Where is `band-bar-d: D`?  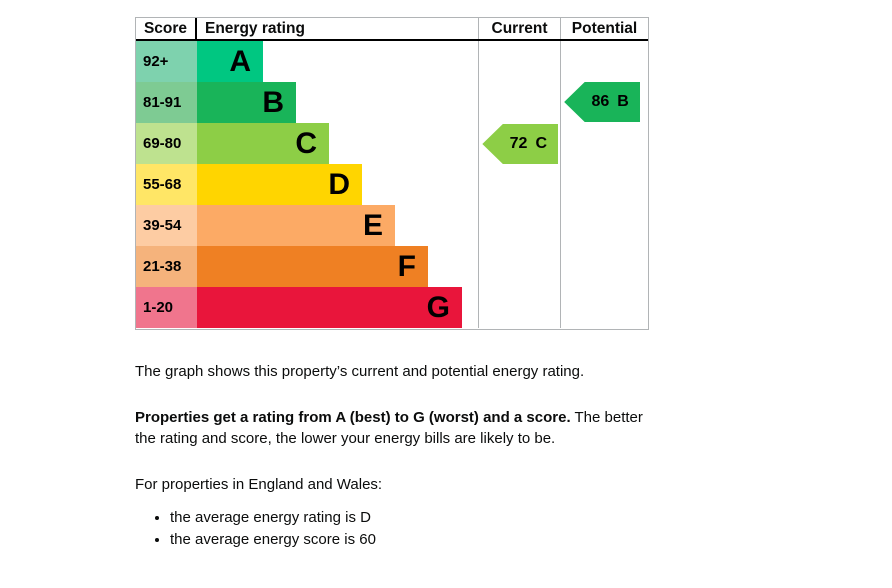
band-bar-d: D is located at coordinates (279, 184).